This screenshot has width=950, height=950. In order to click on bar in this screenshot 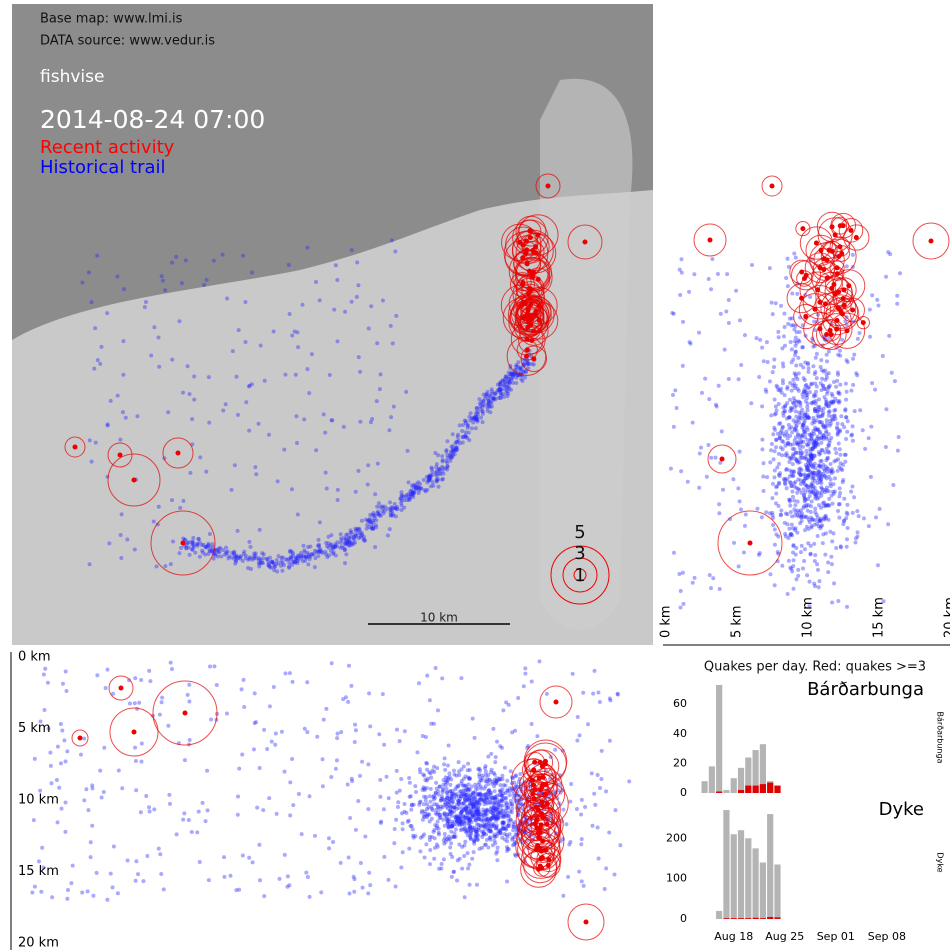, I will do `click(726, 791)`.